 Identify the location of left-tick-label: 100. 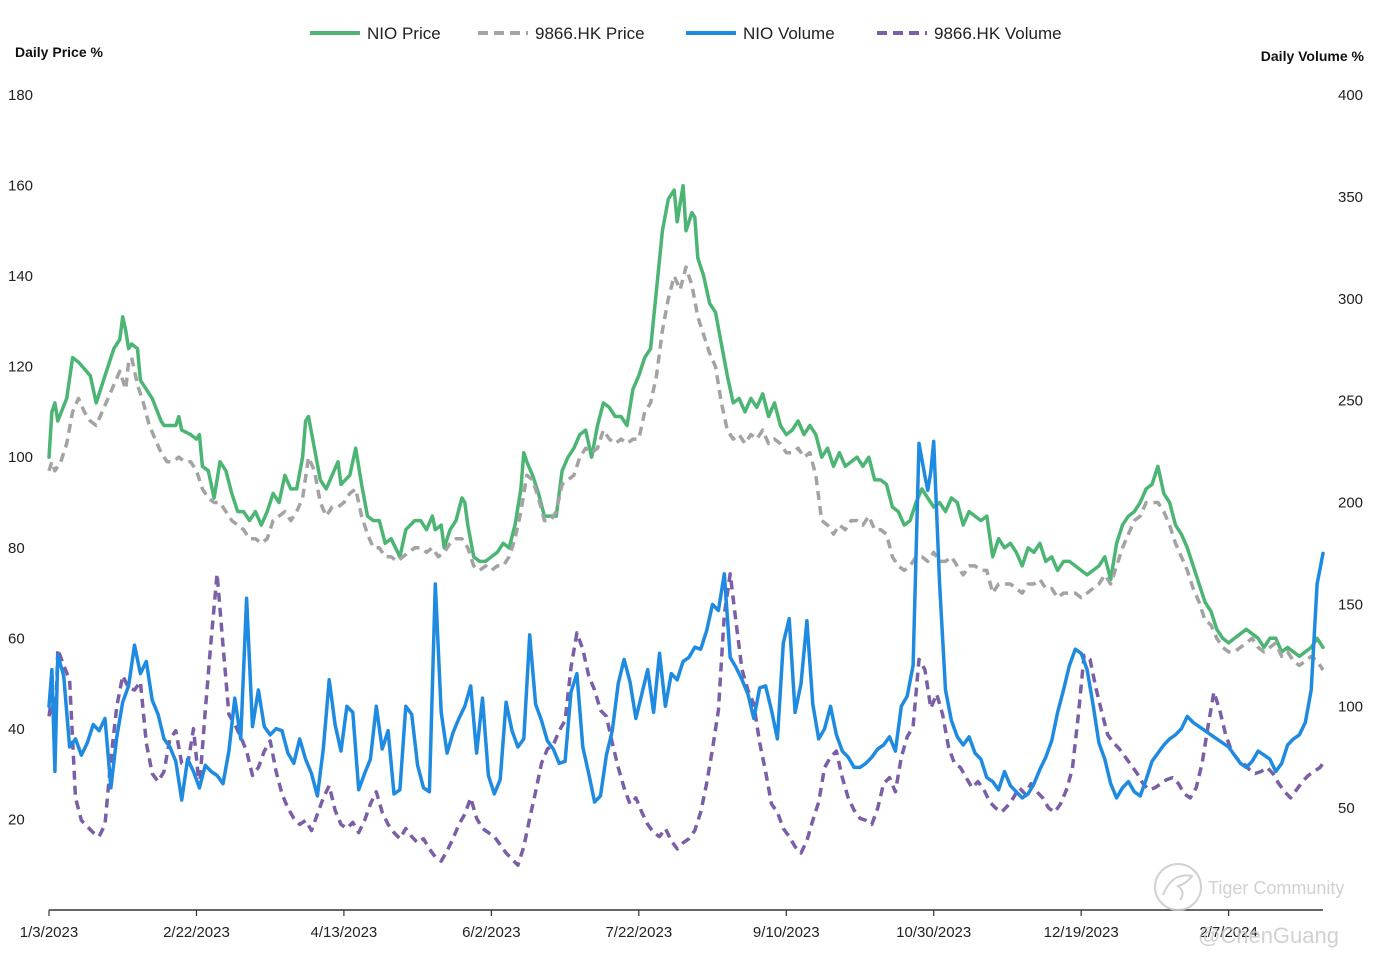
(20, 457).